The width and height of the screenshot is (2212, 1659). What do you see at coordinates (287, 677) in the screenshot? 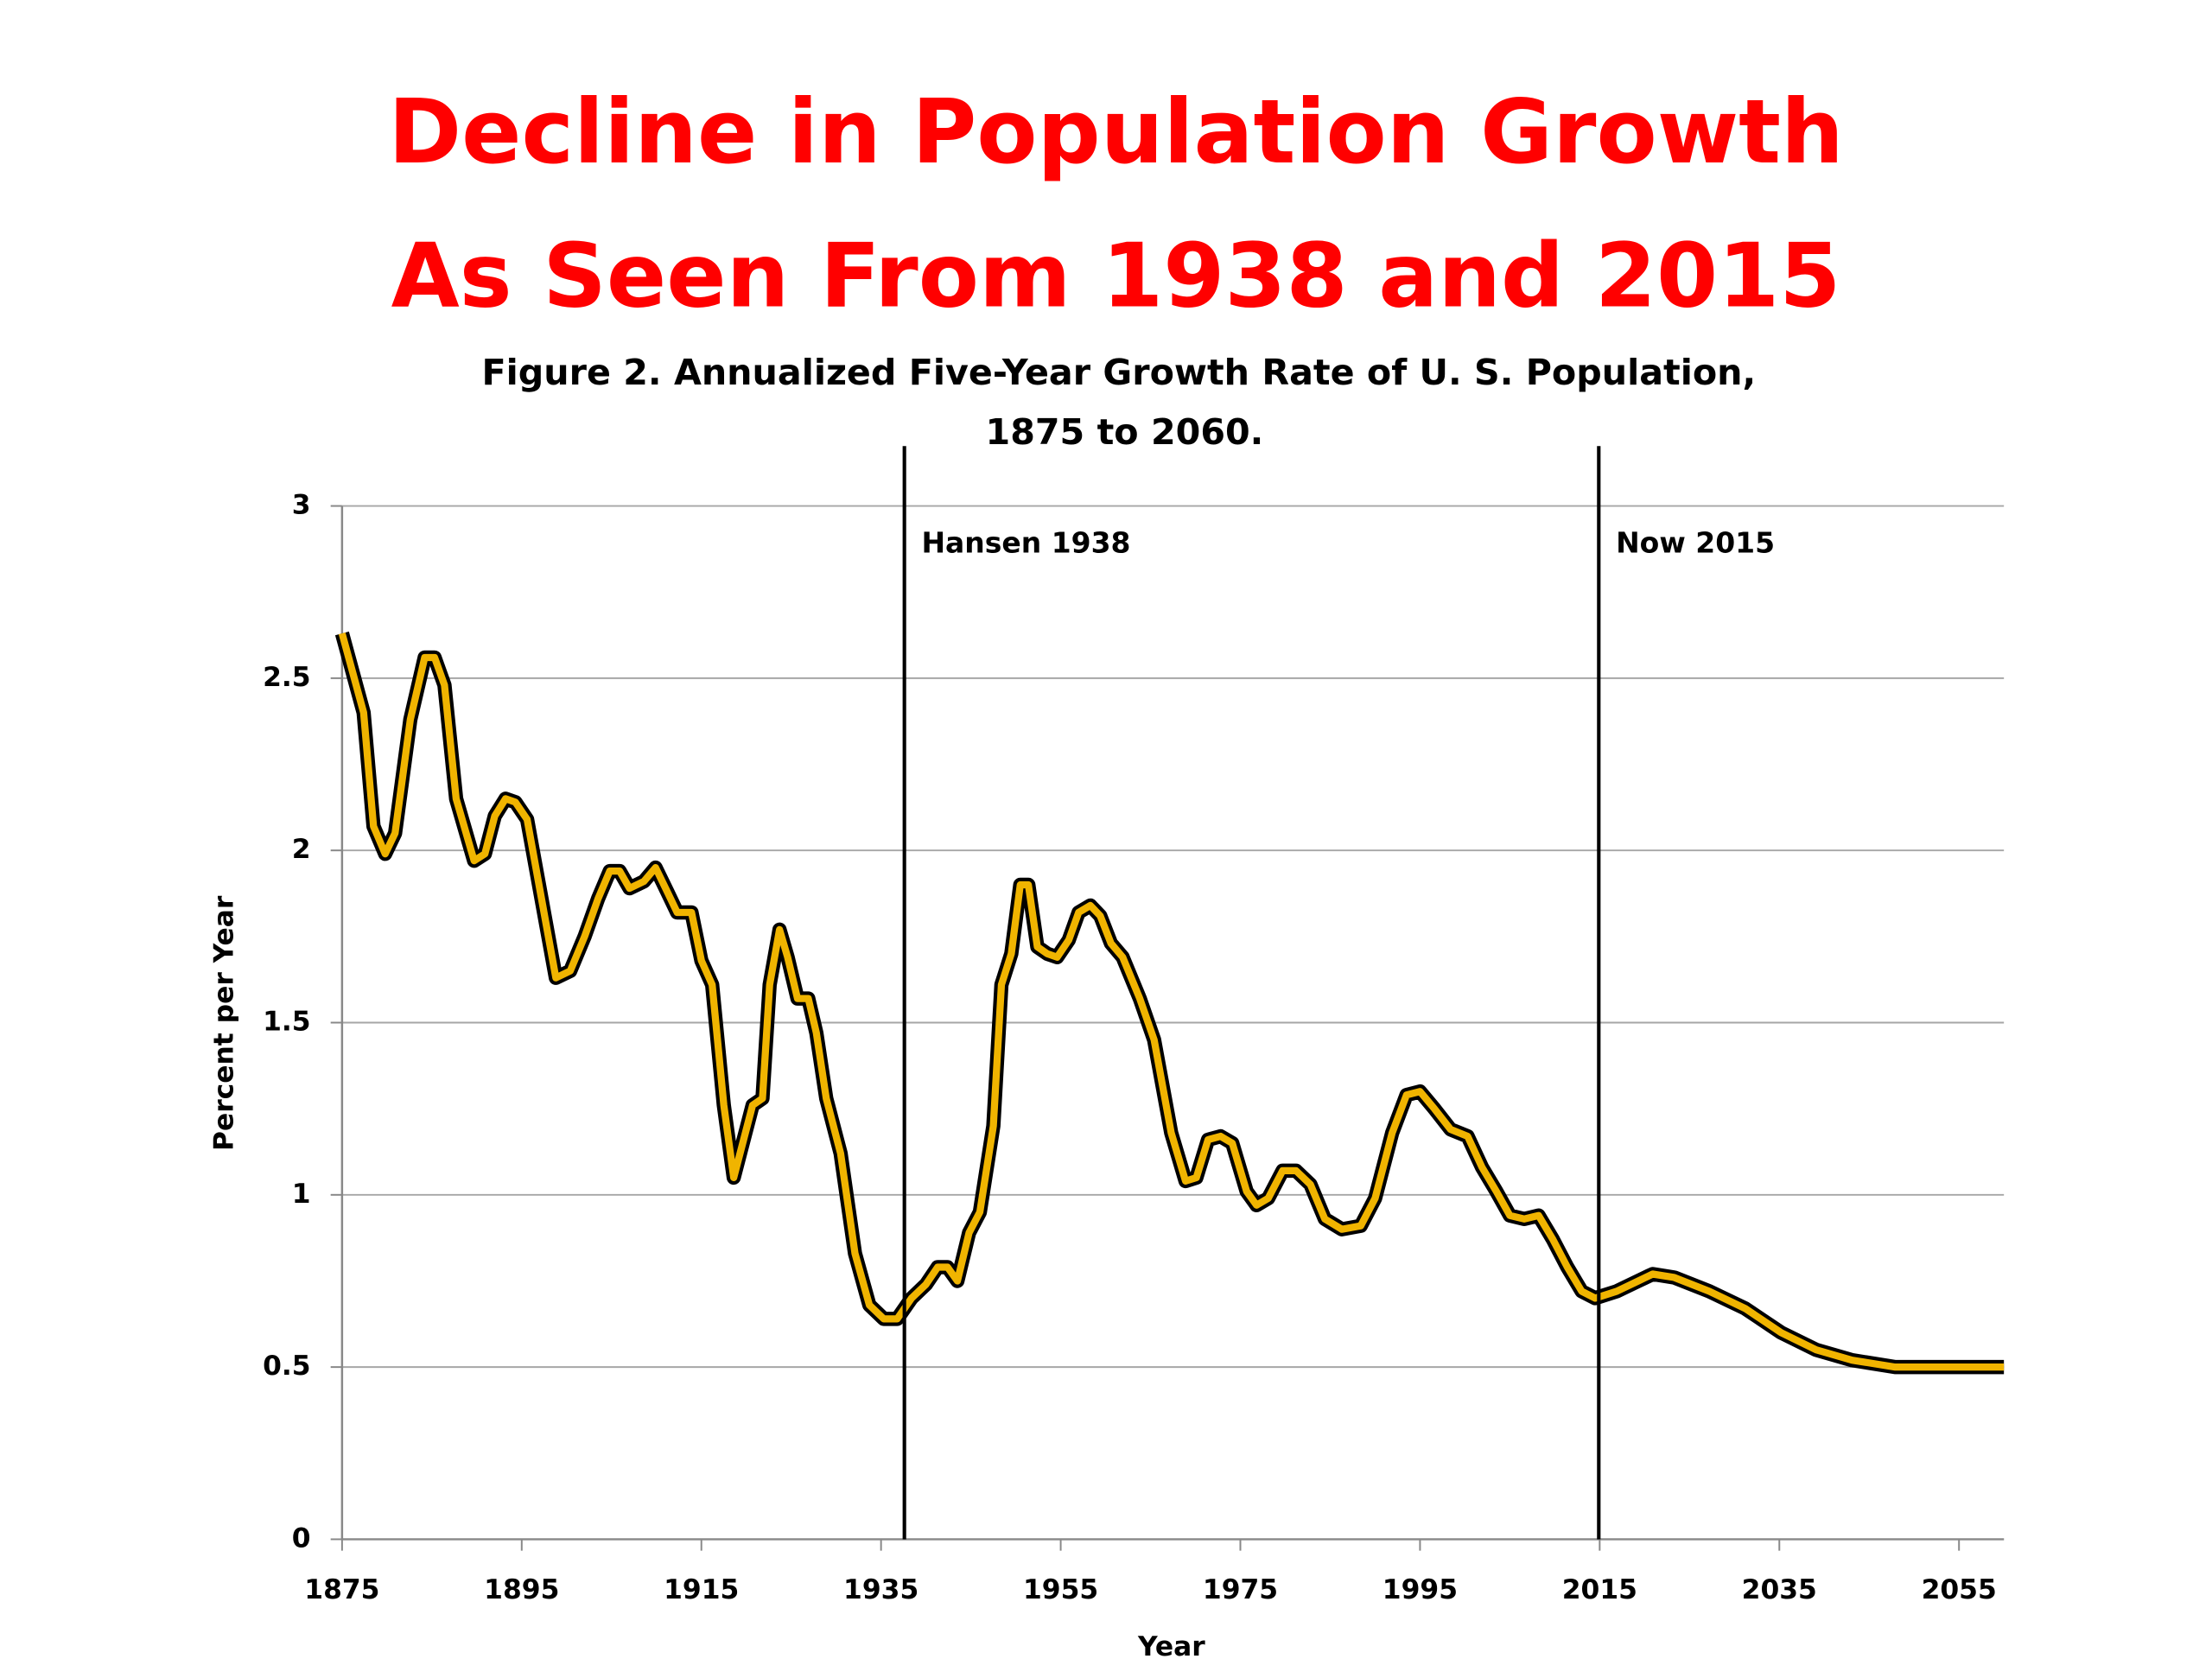
I see `y-tick-label: 2.5` at bounding box center [287, 677].